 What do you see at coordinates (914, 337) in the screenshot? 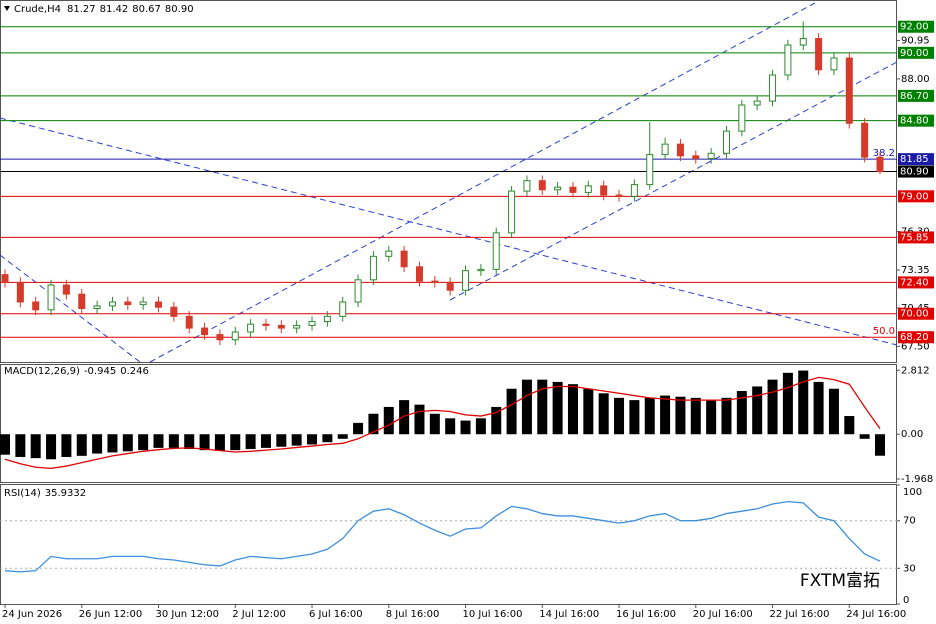
I see `level-label: 68.20` at bounding box center [914, 337].